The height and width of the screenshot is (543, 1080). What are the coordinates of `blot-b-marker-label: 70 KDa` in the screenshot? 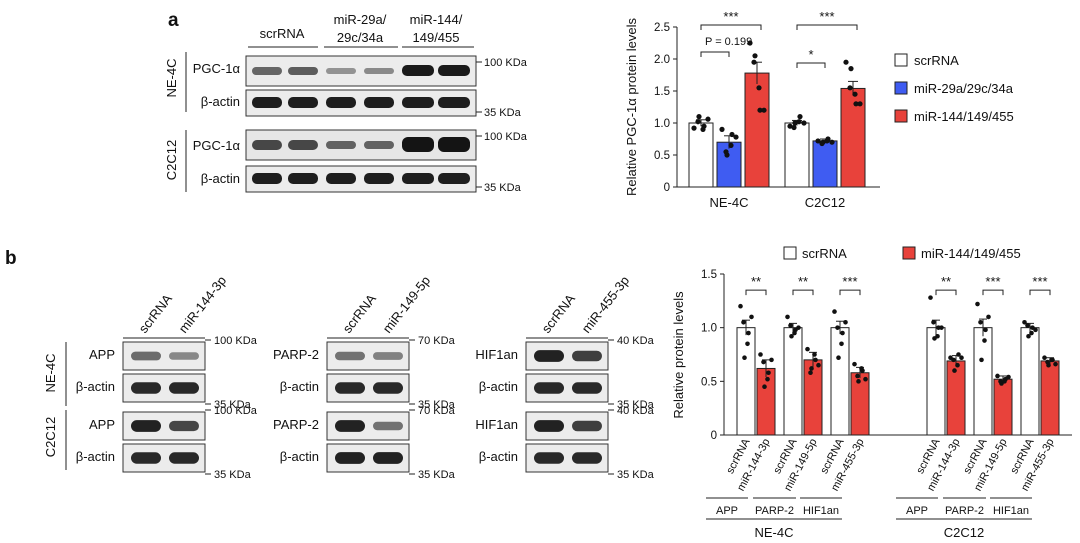 It's located at (437, 341).